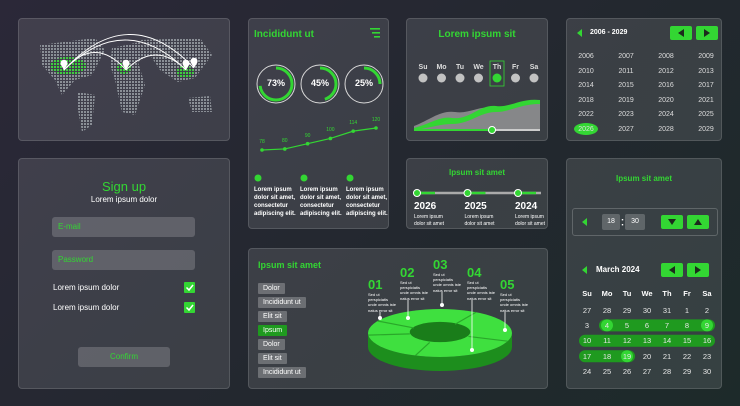  I want to click on year-item: 2019, so click(626, 100).